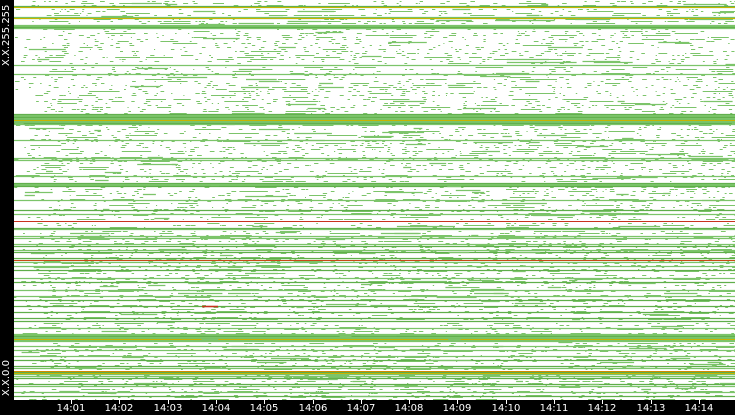 This screenshot has height=415, width=735. Describe the element at coordinates (6, 378) in the screenshot. I see `y-axis-bottom-label: X.X.0.0` at that location.